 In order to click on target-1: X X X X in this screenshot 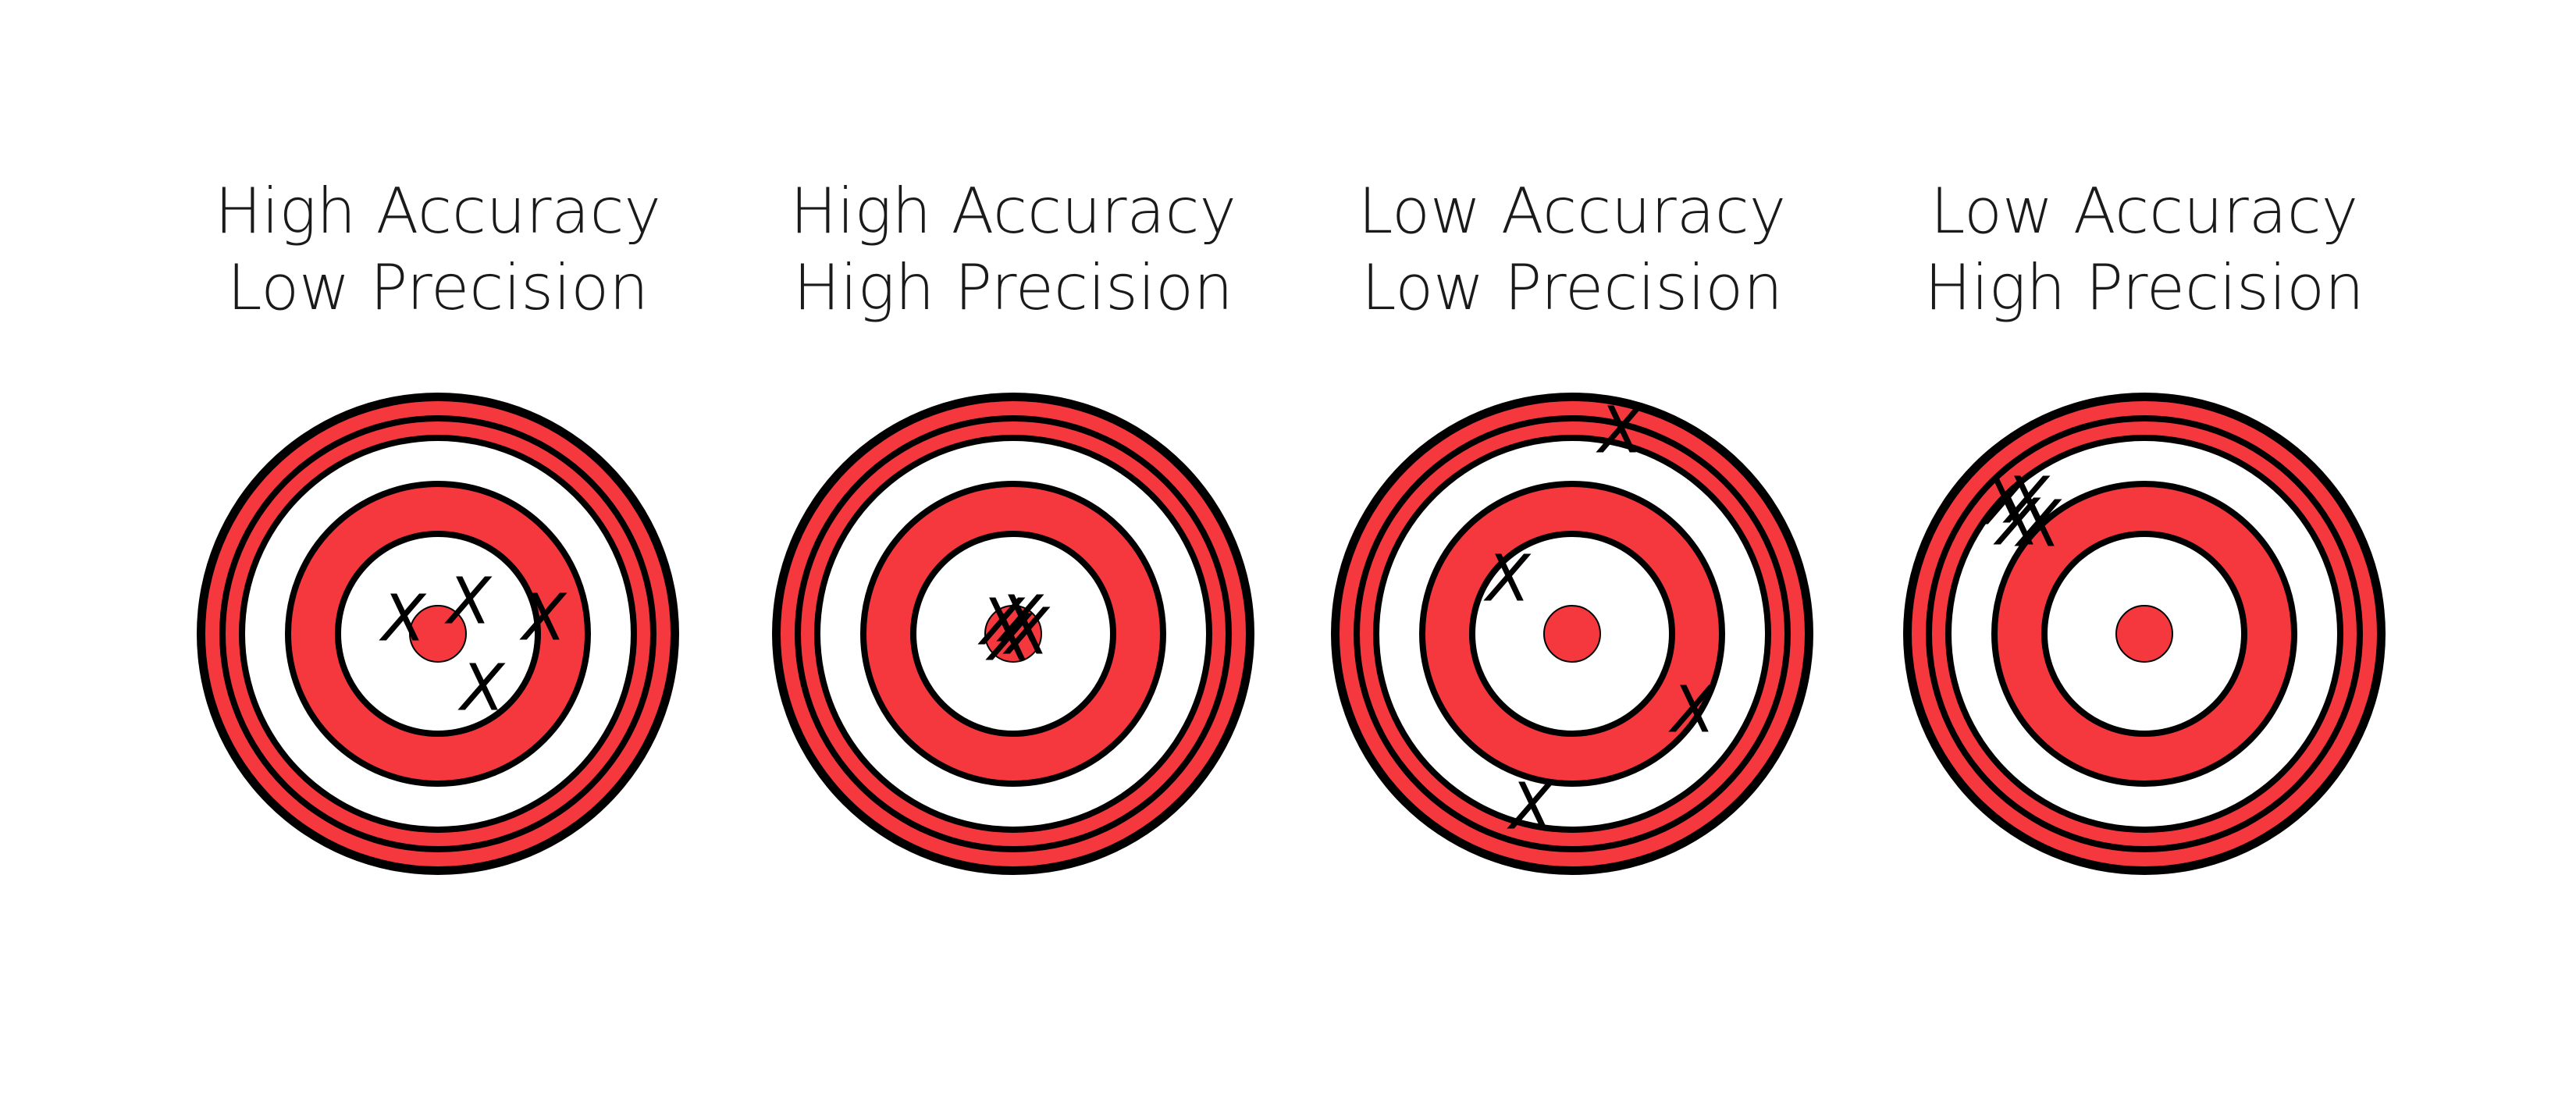, I will do `click(438, 634)`.